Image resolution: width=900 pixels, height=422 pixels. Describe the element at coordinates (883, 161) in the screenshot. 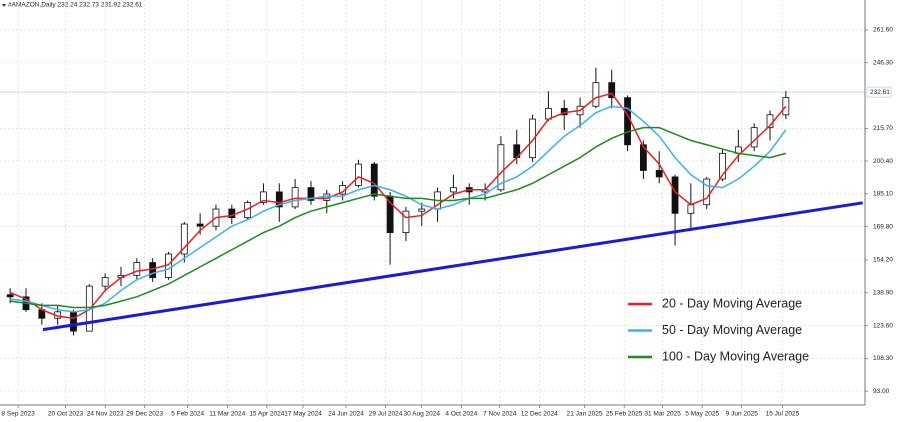

I see `y-tick-label: 200.40` at that location.